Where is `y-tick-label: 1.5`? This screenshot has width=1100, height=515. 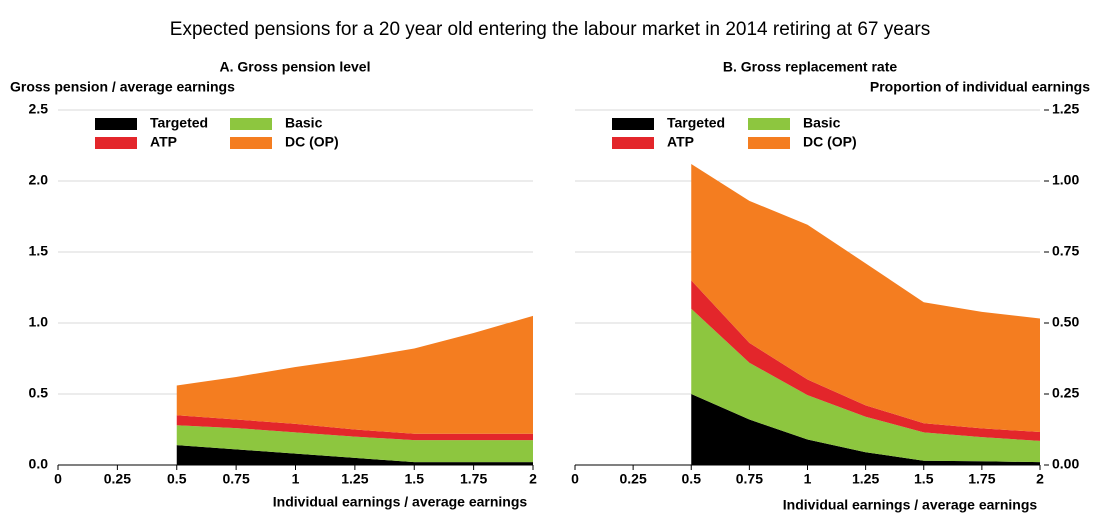
y-tick-label: 1.5 is located at coordinates (39, 251).